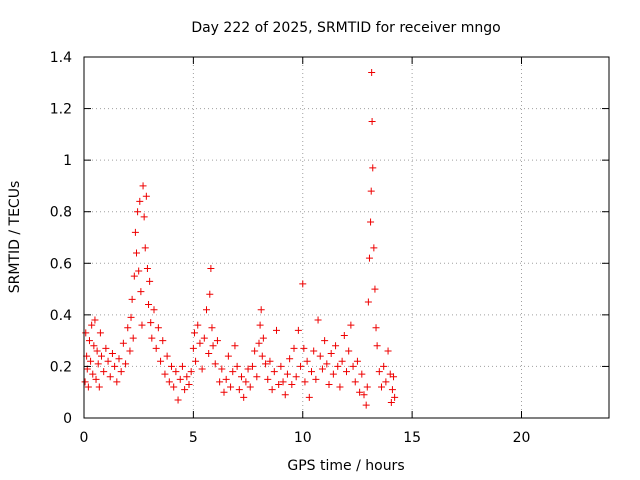 The width and height of the screenshot is (640, 480). I want to click on y-tick-label: 1, so click(67, 161).